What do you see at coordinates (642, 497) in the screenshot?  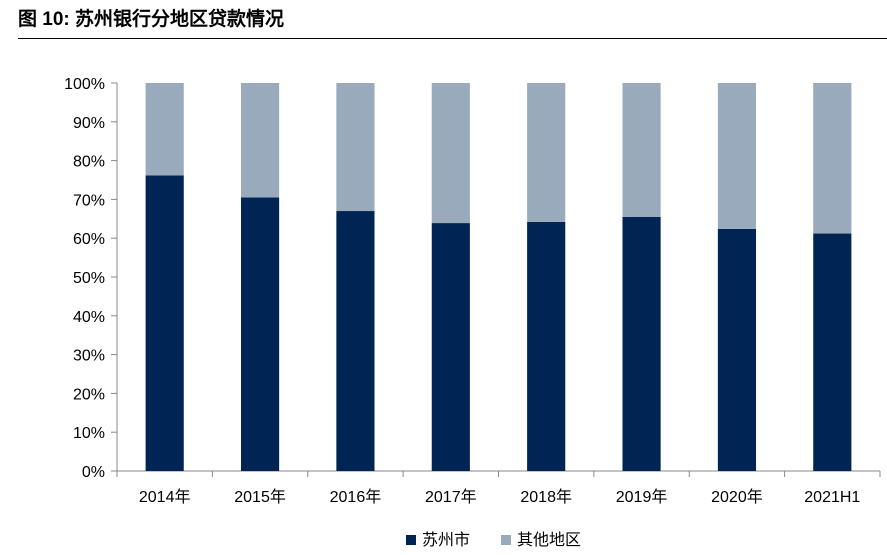 I see `x-tick-label: 2019年` at bounding box center [642, 497].